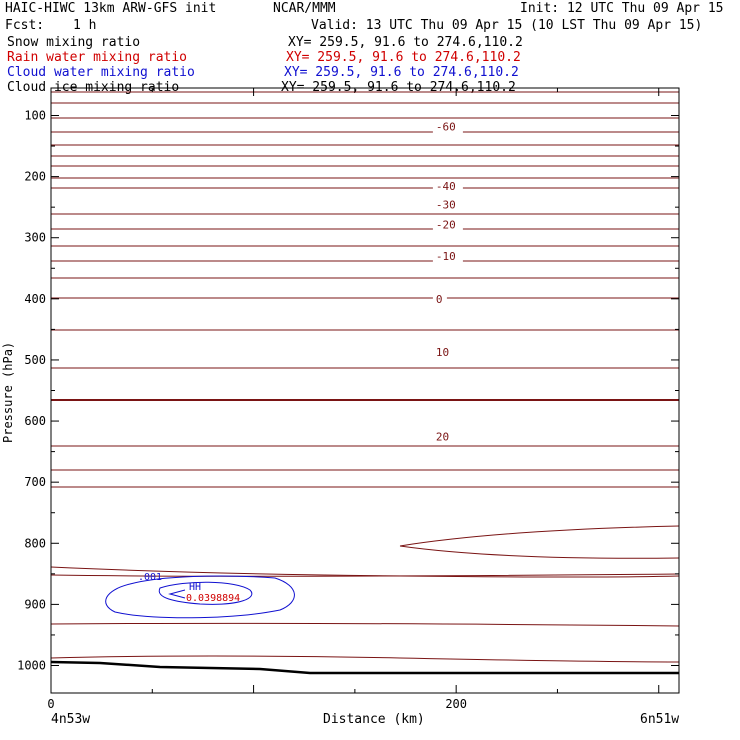 Image resolution: width=740 pixels, height=740 pixels. I want to click on isotherm-label: -30, so click(446, 205).